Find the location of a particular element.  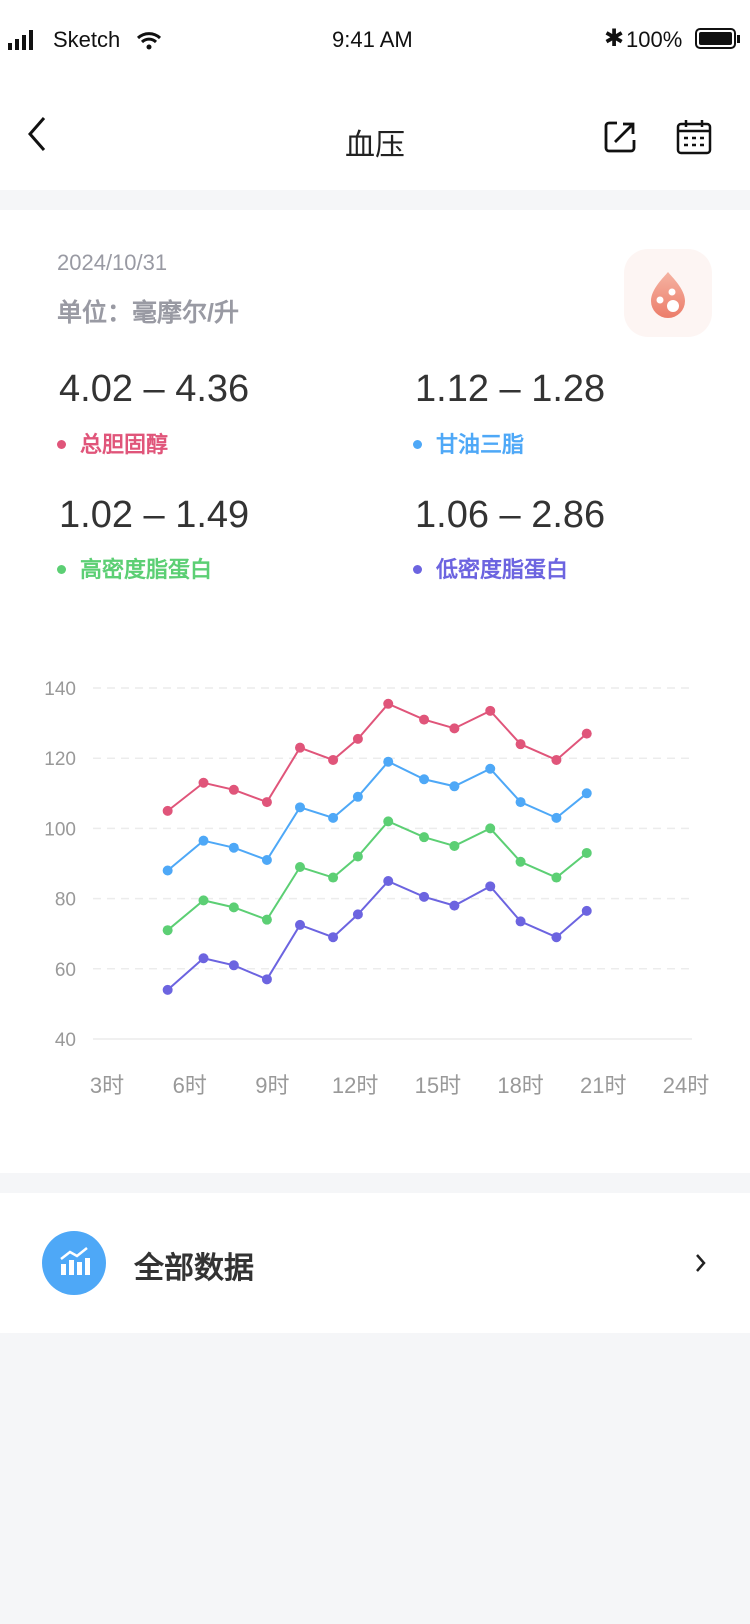

back-button is located at coordinates (37, 134).